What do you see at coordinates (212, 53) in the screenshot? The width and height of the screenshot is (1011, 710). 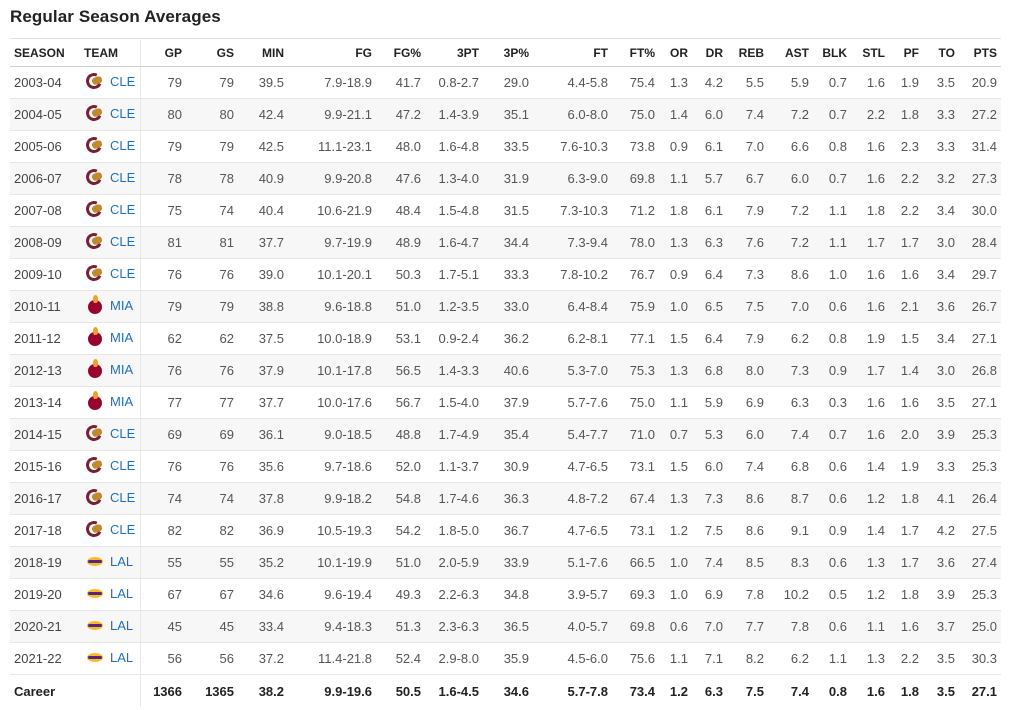 I see `col-header-gs: GS` at bounding box center [212, 53].